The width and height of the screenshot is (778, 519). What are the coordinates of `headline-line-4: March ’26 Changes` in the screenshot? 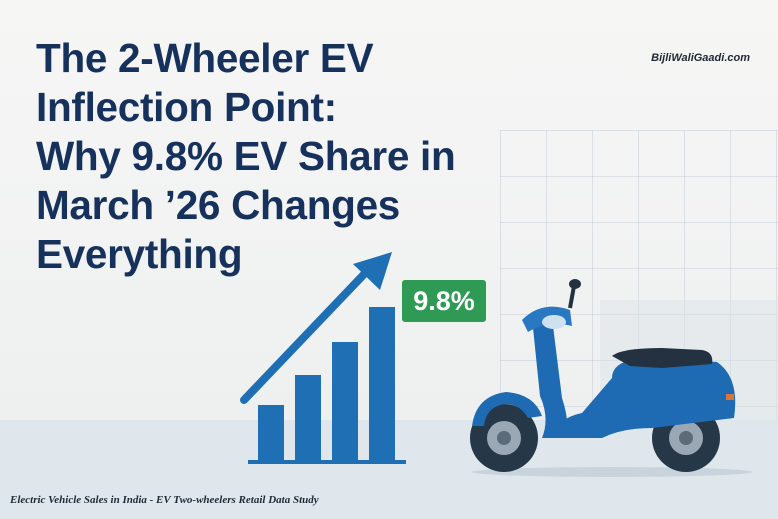 It's located at (218, 205).